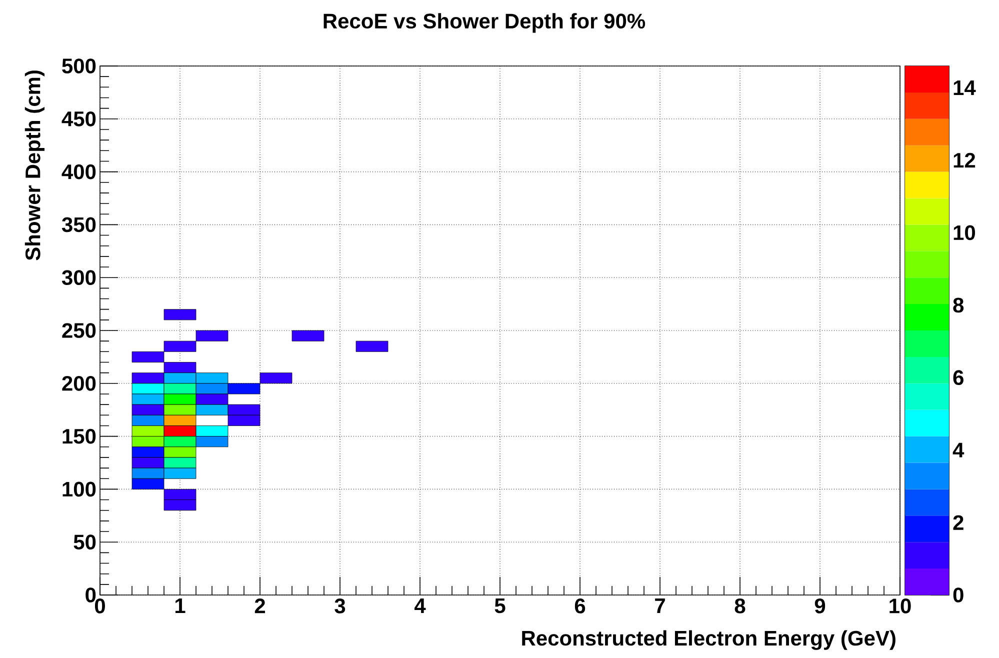  I want to click on y-tick-label: 400, so click(79, 172).